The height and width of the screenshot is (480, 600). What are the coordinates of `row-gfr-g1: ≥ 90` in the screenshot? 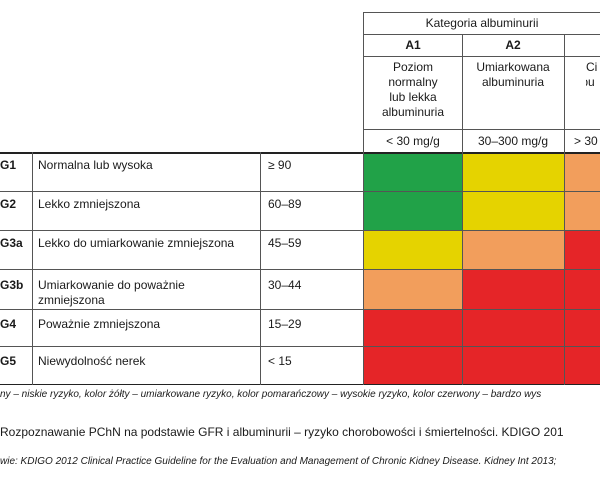 It's located at (280, 165).